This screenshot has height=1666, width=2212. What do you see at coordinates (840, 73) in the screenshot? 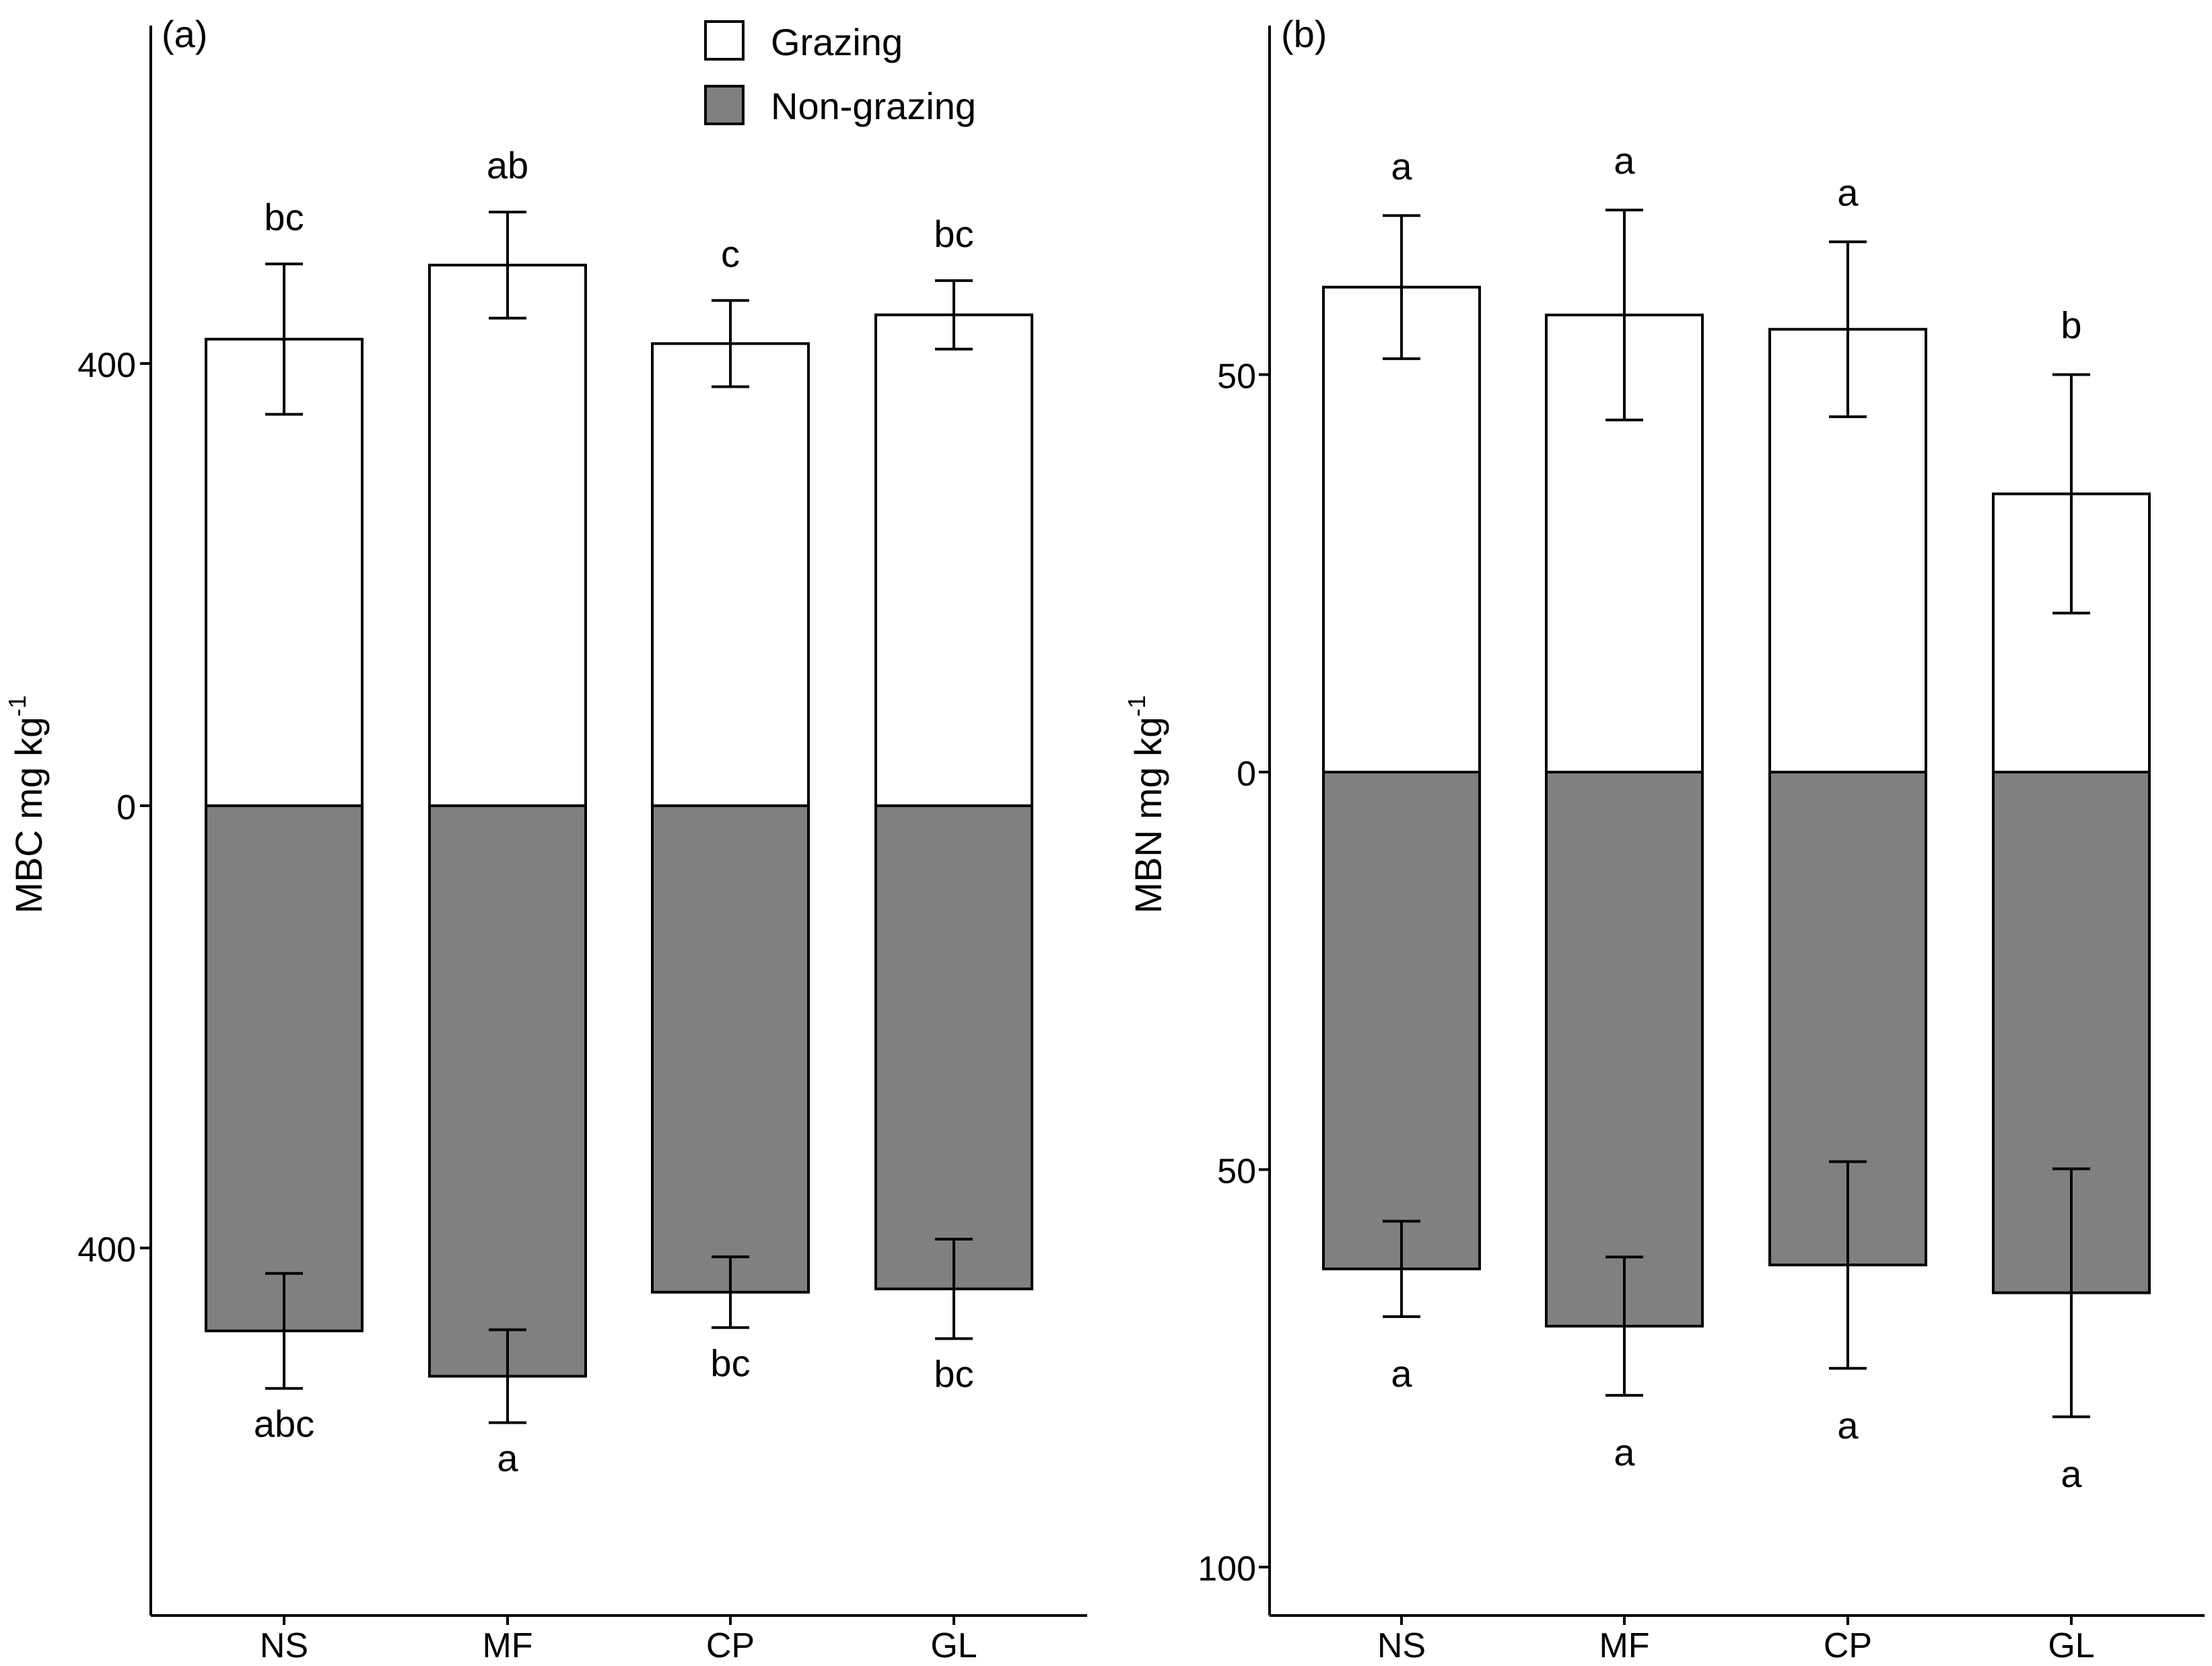
I see `legend: Grazing Non-grazing` at bounding box center [840, 73].